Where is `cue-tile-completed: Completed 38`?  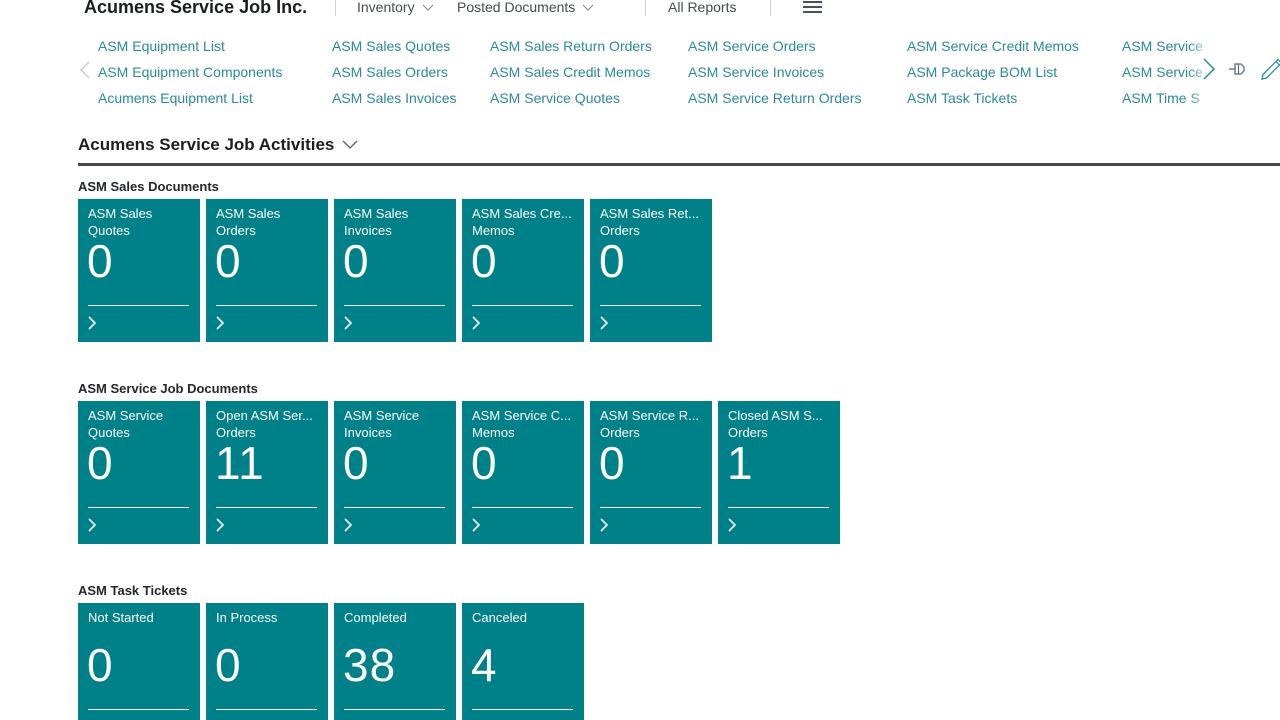 cue-tile-completed: Completed 38 is located at coordinates (395, 661).